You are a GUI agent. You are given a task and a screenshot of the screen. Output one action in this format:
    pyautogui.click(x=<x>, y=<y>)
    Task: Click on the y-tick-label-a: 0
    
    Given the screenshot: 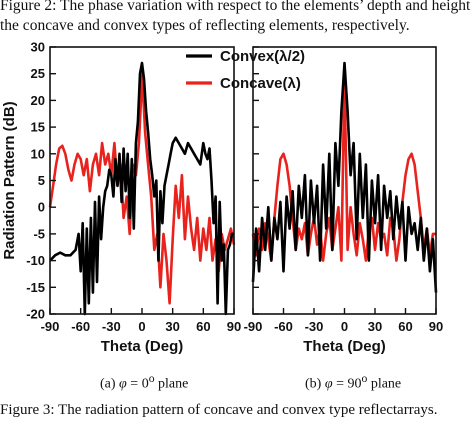 What is the action you would take?
    pyautogui.click(x=41, y=207)
    